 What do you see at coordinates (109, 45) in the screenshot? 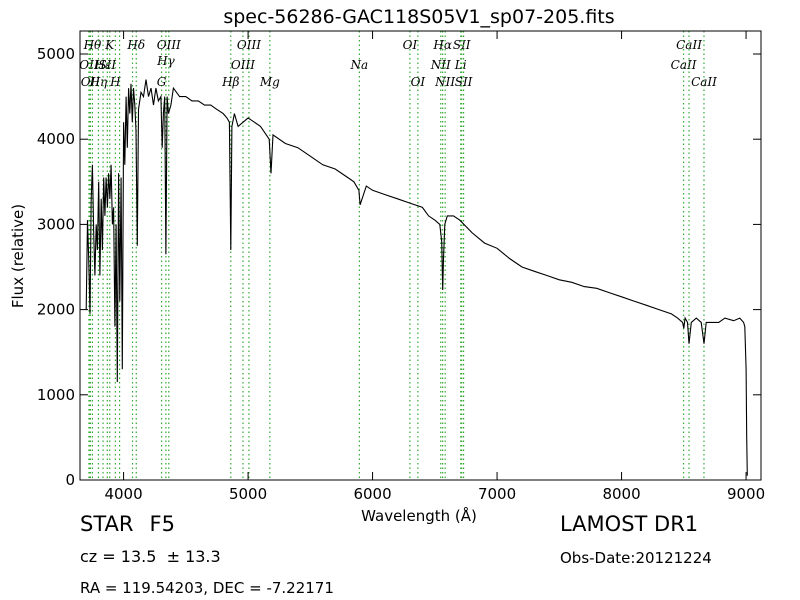
I see `line-label: K` at bounding box center [109, 45].